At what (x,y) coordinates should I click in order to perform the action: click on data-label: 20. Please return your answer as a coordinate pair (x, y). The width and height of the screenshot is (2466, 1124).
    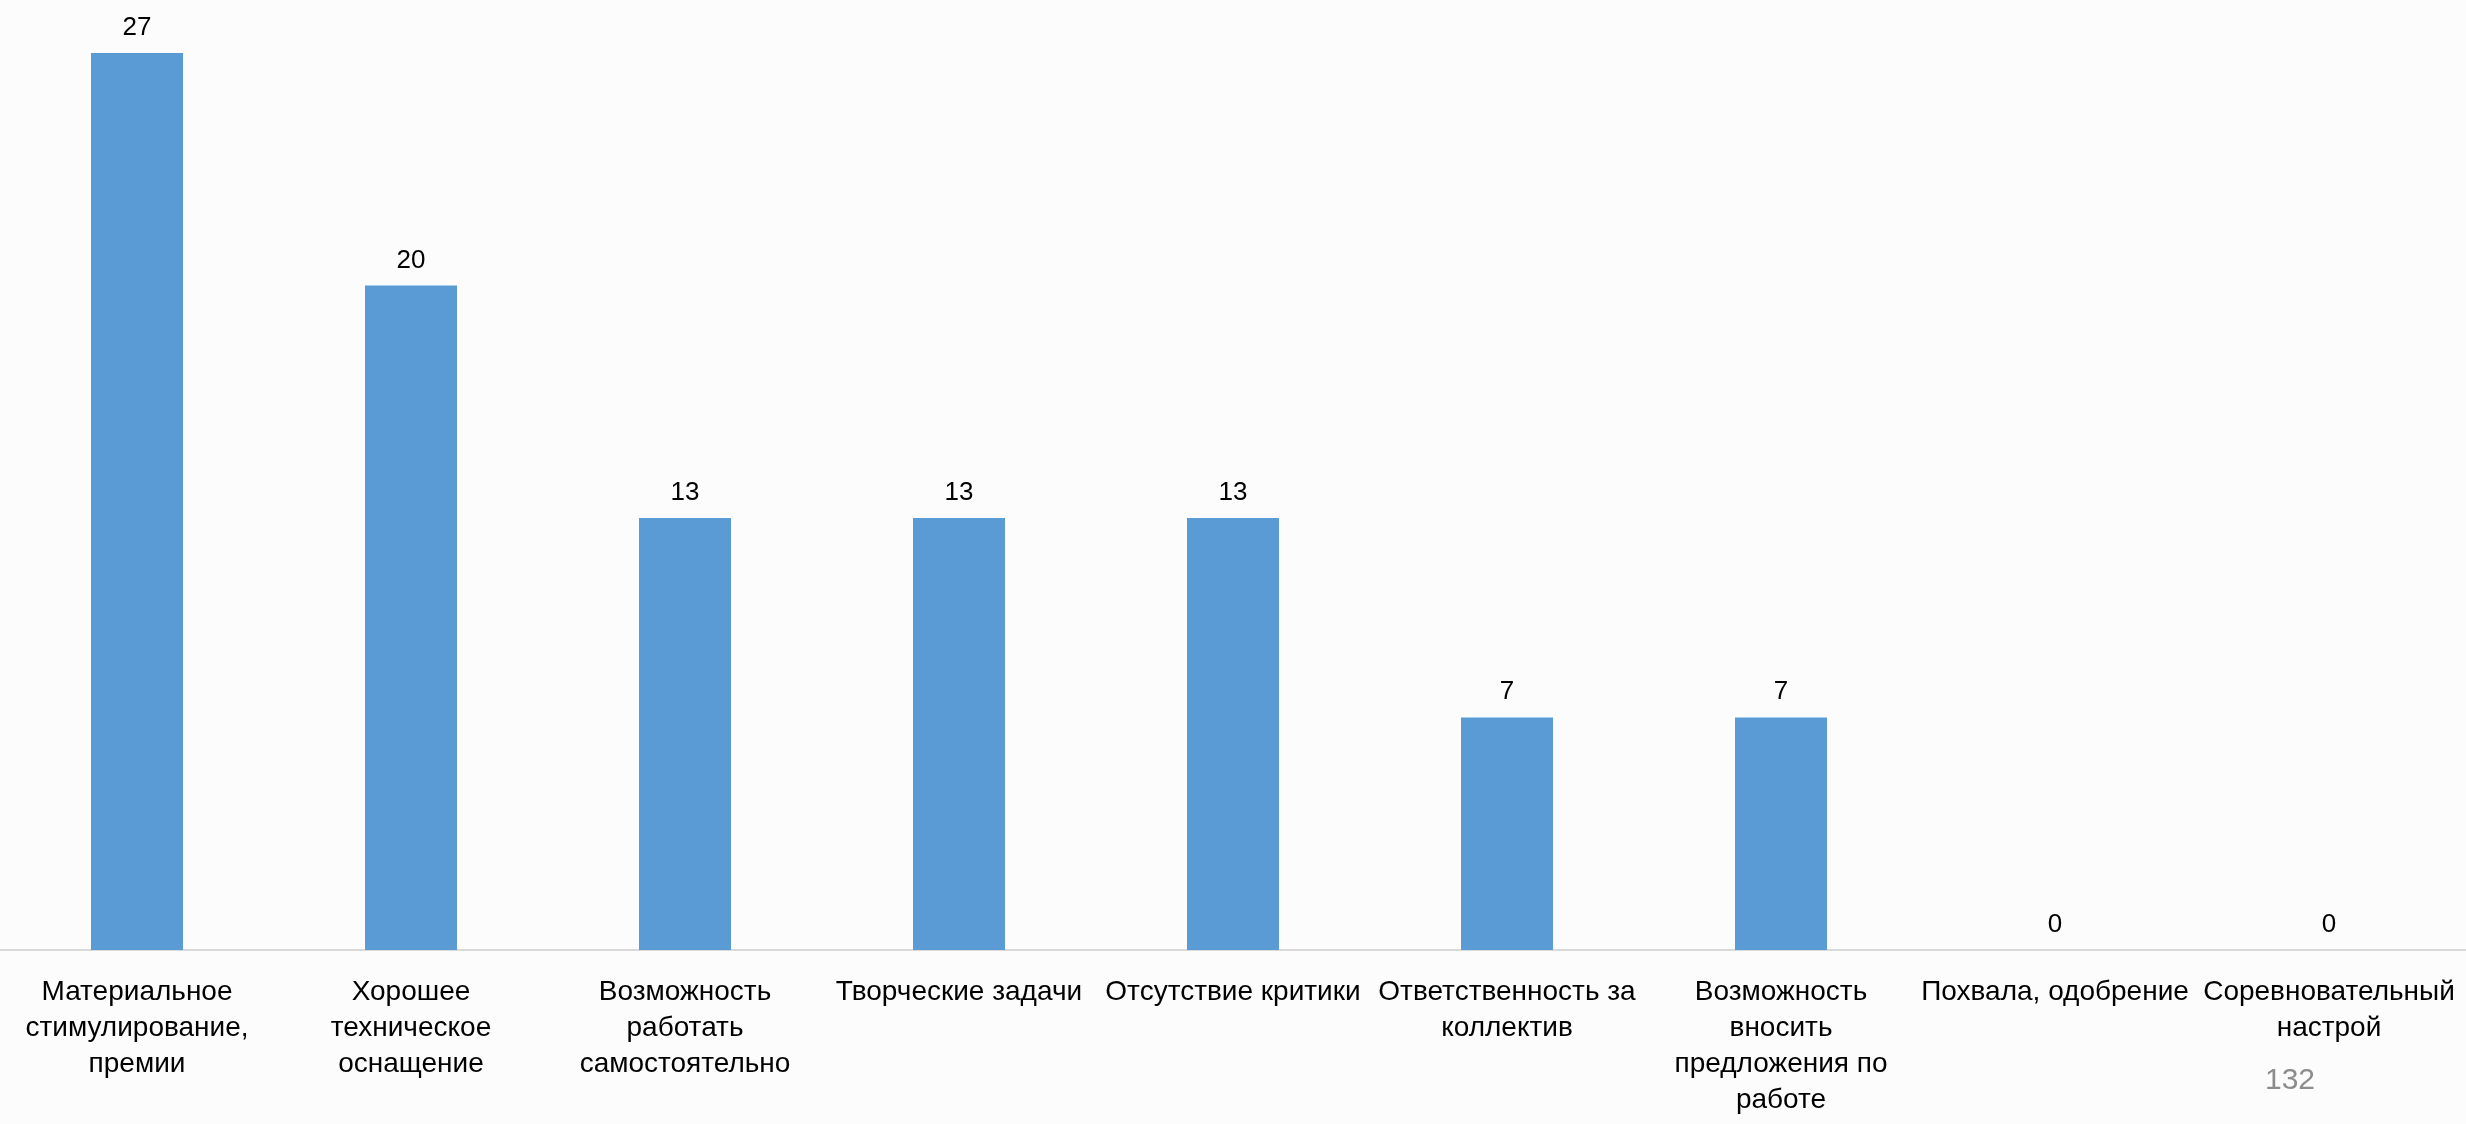
    Looking at the image, I should click on (411, 258).